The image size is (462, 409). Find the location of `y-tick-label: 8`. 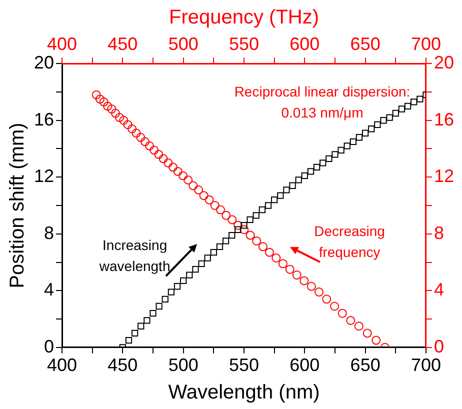

y-tick-label: 8 is located at coordinates (49, 232).